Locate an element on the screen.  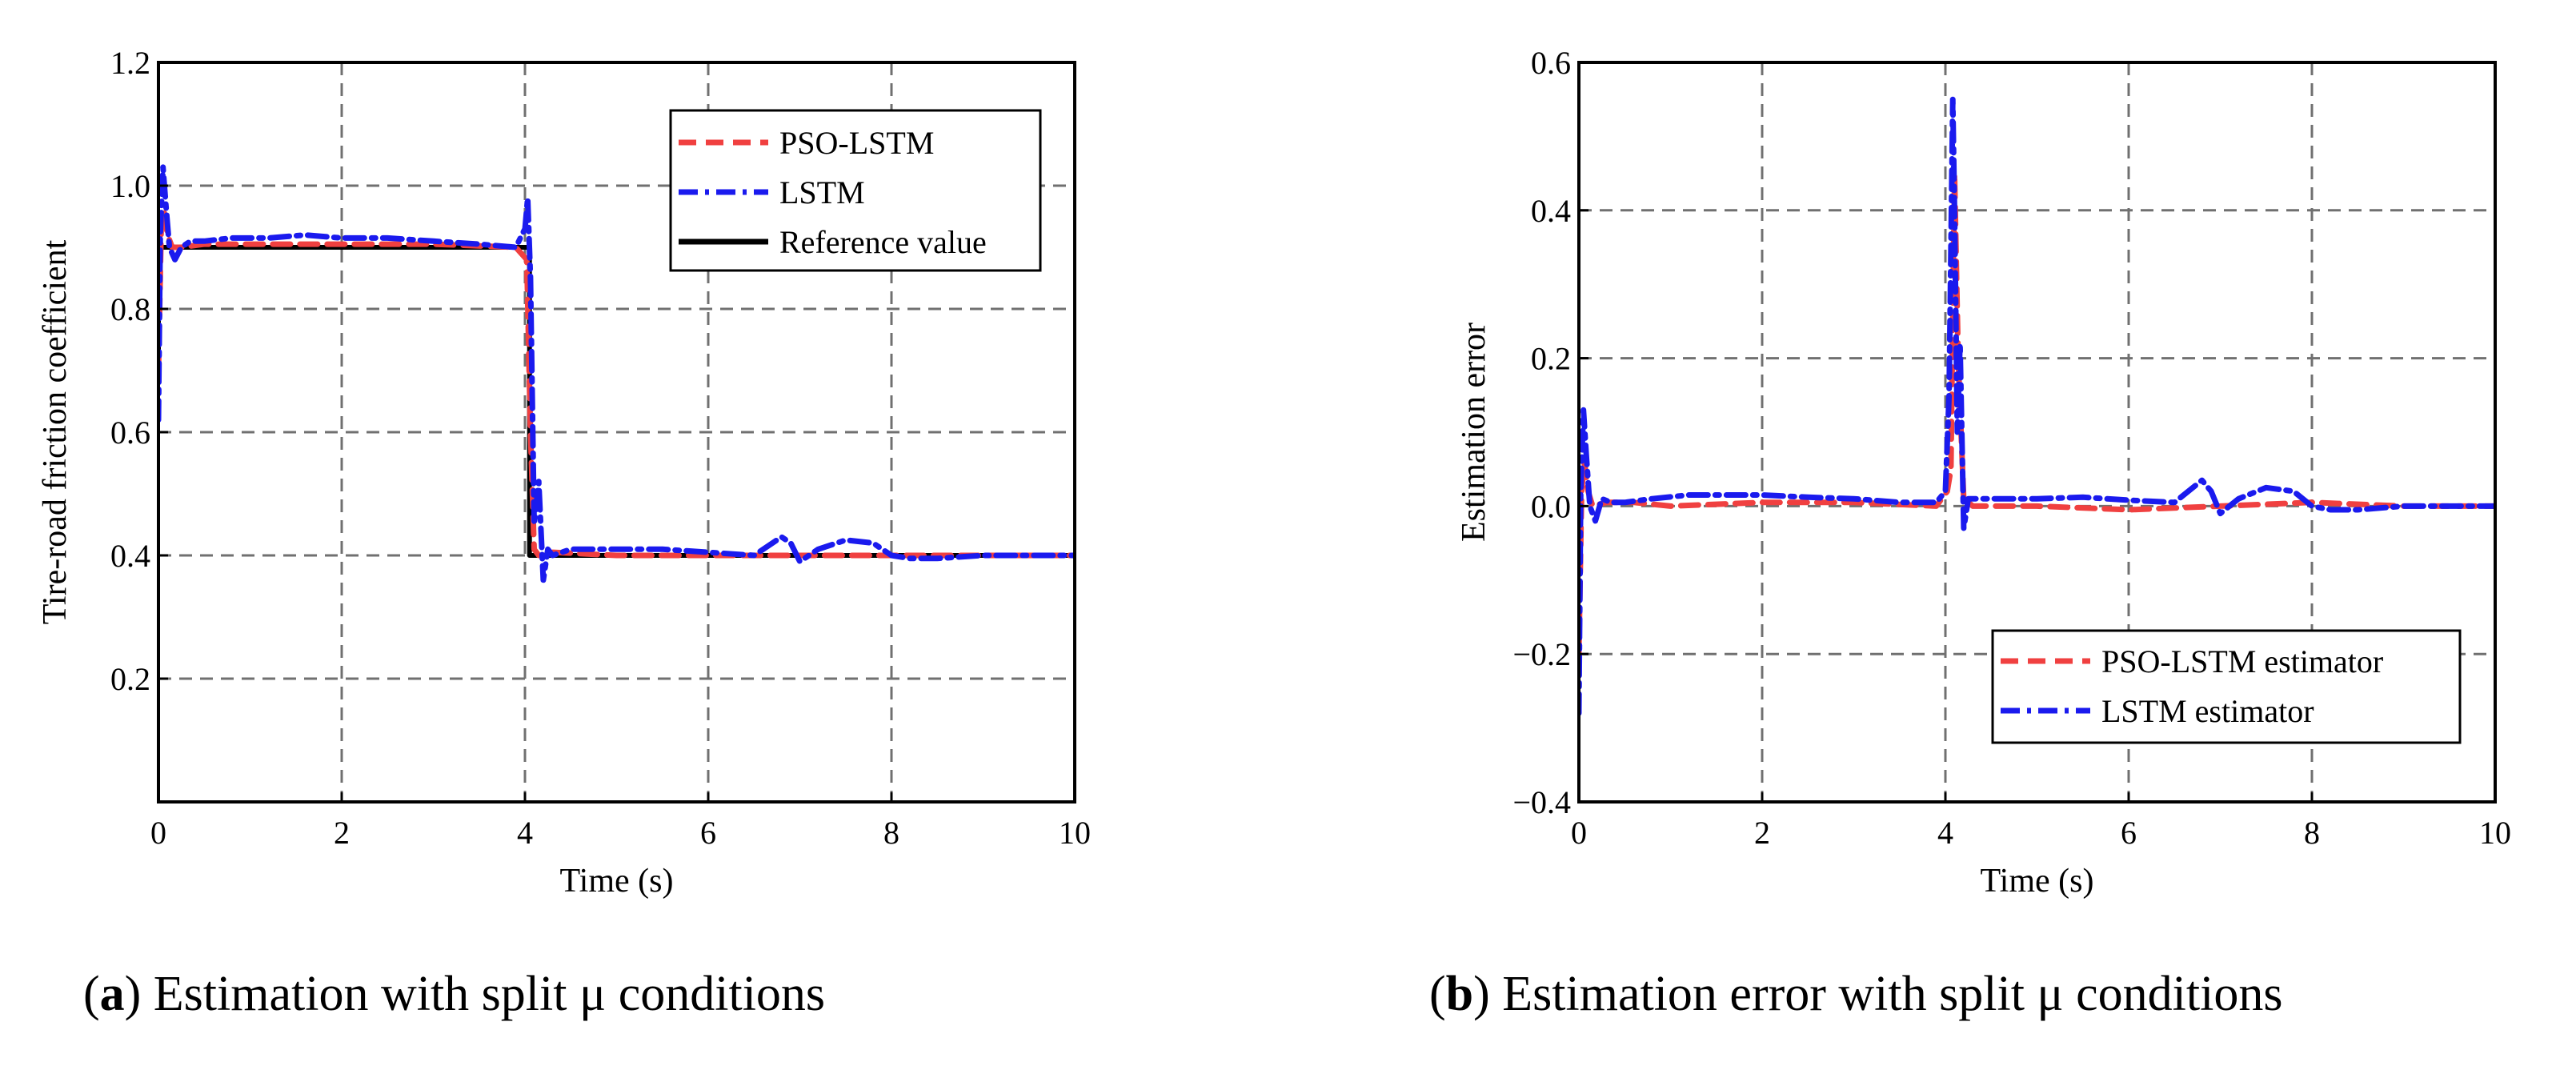
legend: PSO-LSTM LSTM Reference value is located at coordinates (855, 190).